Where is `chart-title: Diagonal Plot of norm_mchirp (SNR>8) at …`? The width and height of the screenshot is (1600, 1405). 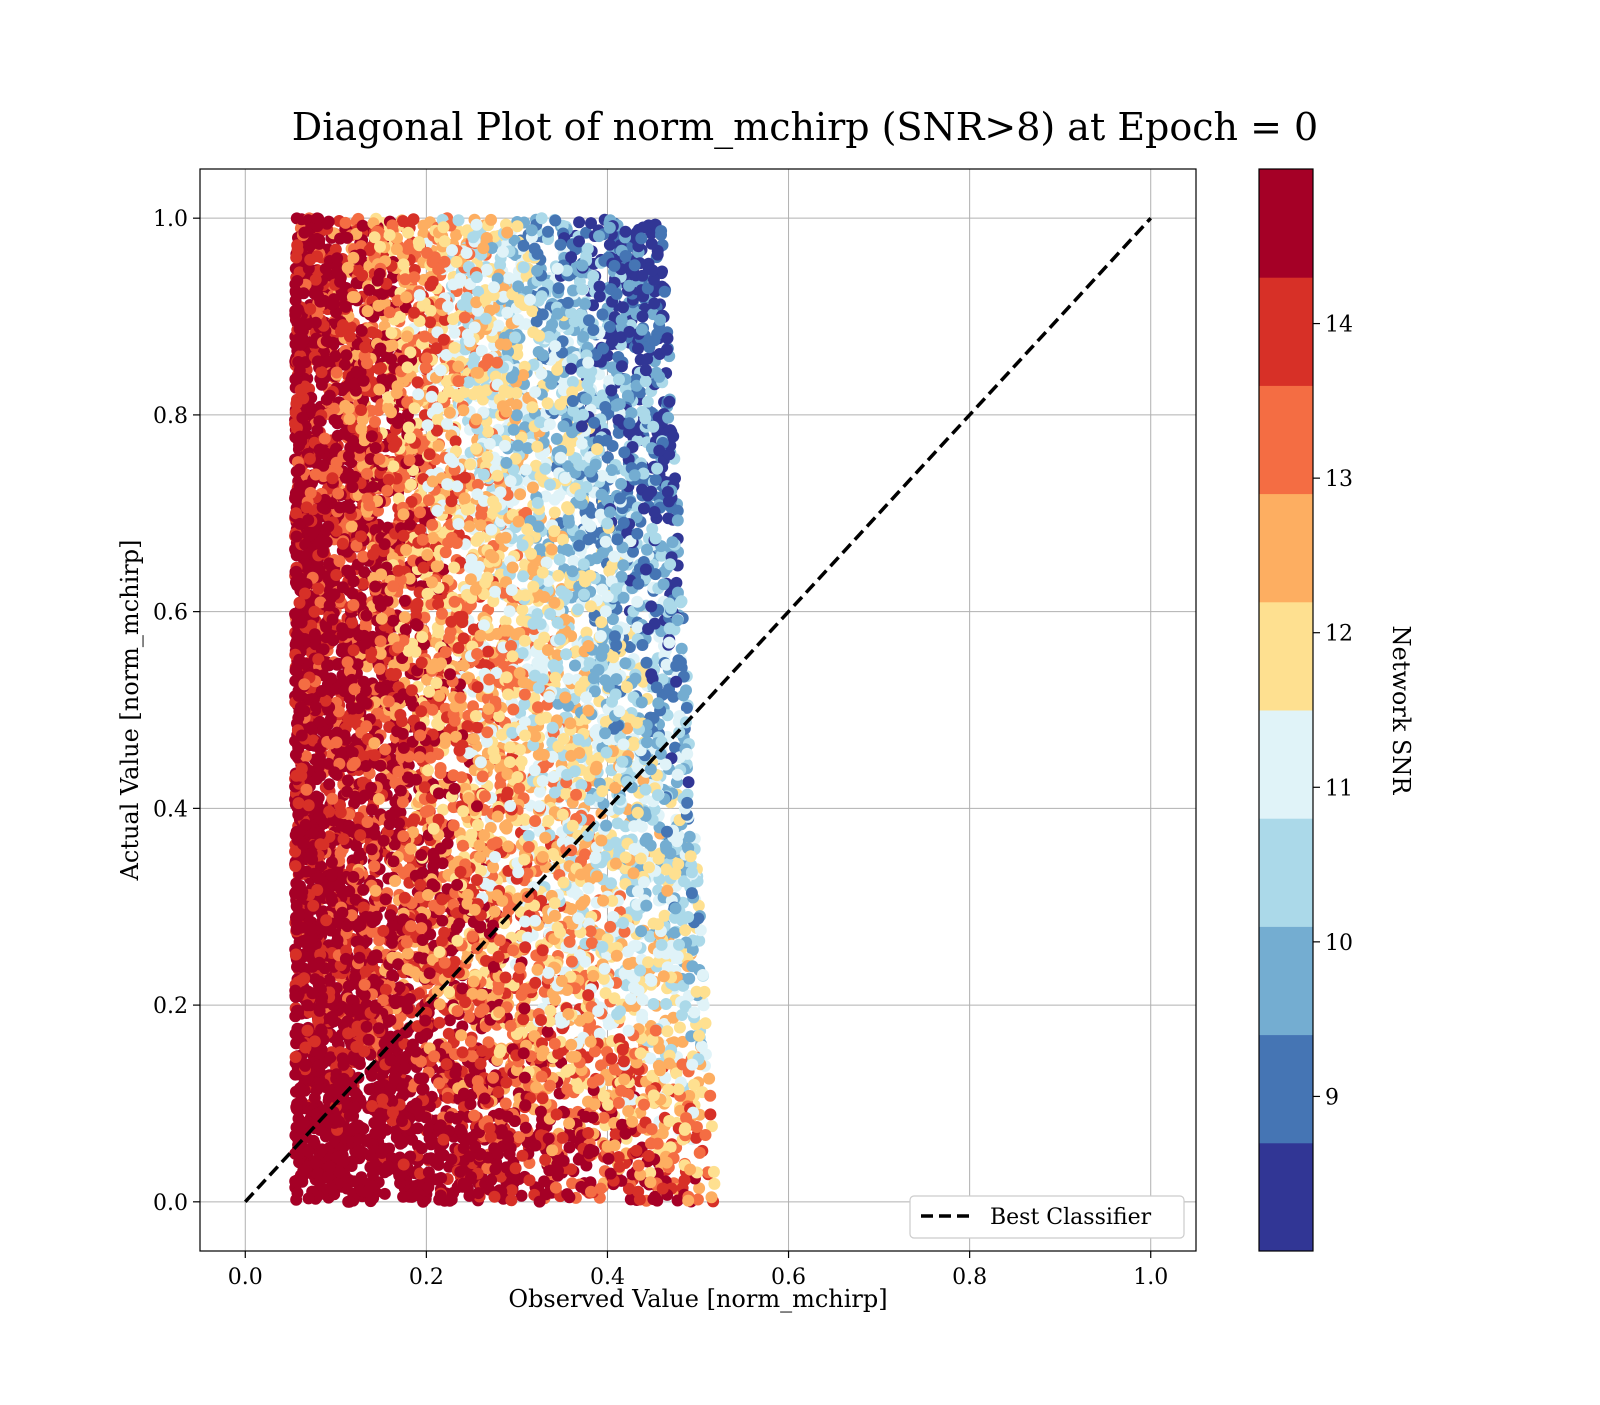 chart-title: Diagonal Plot of norm_mchirp (SNR>8) at … is located at coordinates (805, 127).